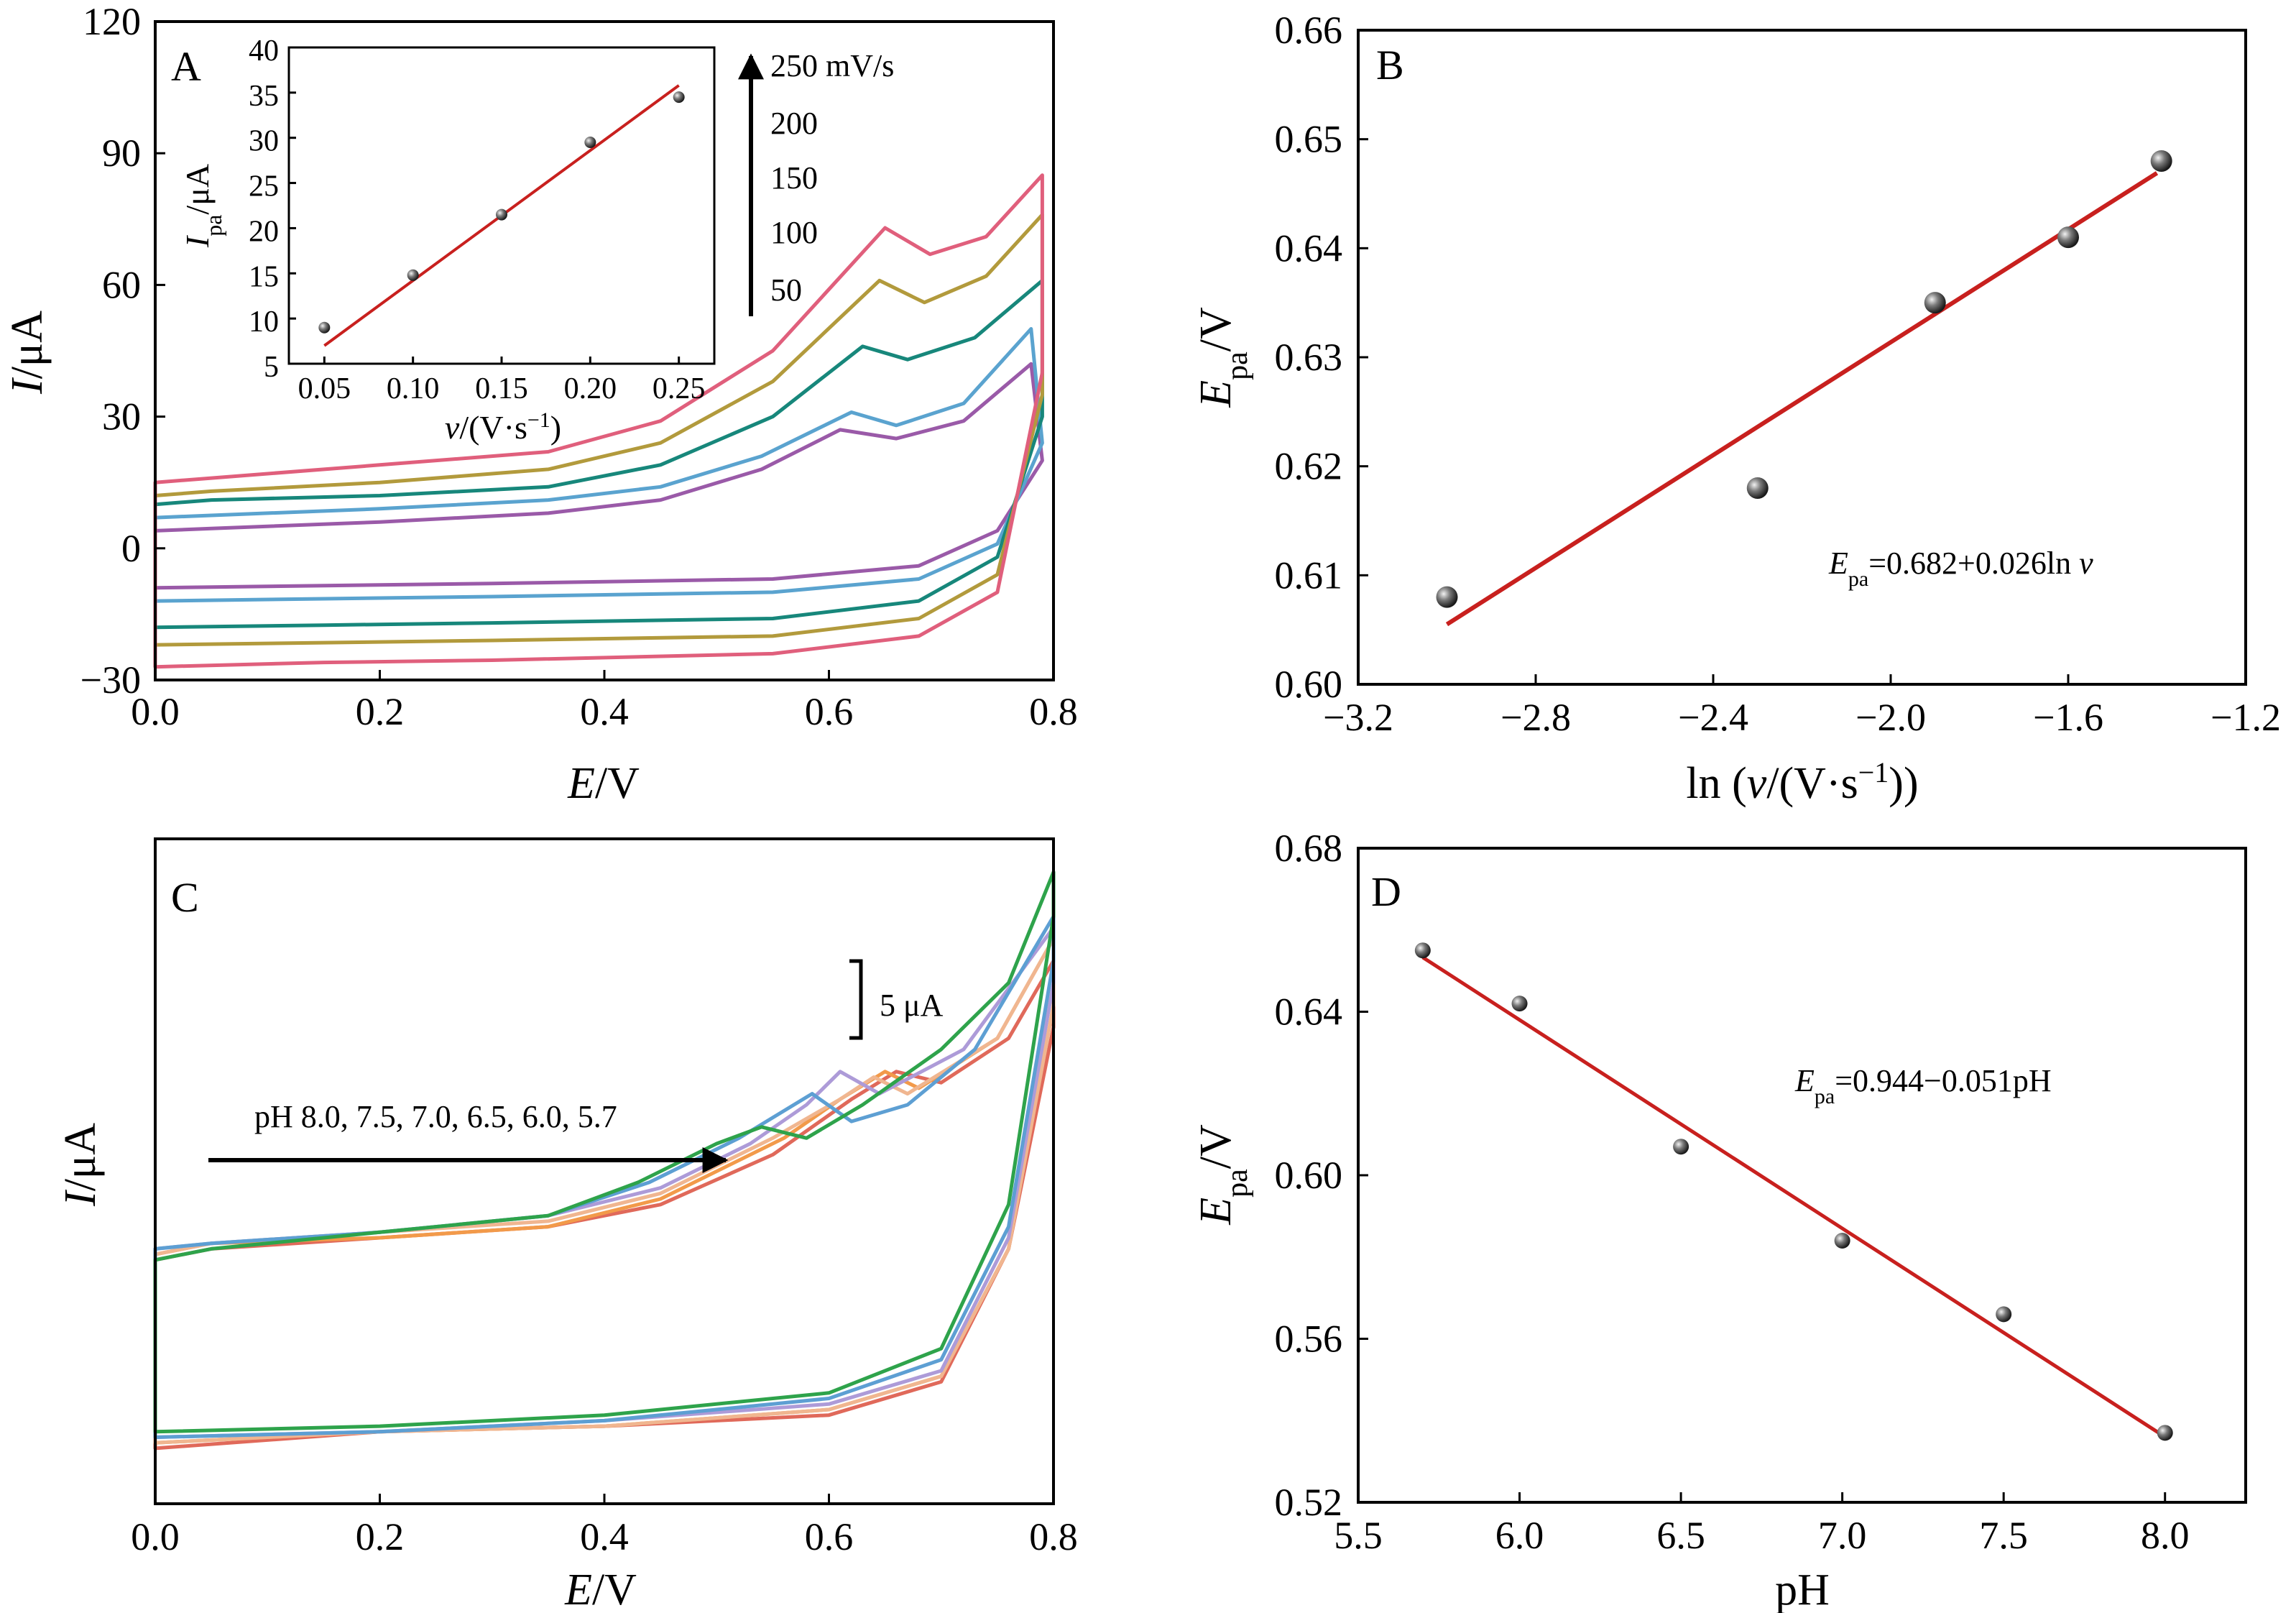 The width and height of the screenshot is (2296, 1613). I want to click on ph-arrow-label: pH 8.0, 7.5, 7.0, 6.5, 6.0, 5.7, so click(435, 1116).